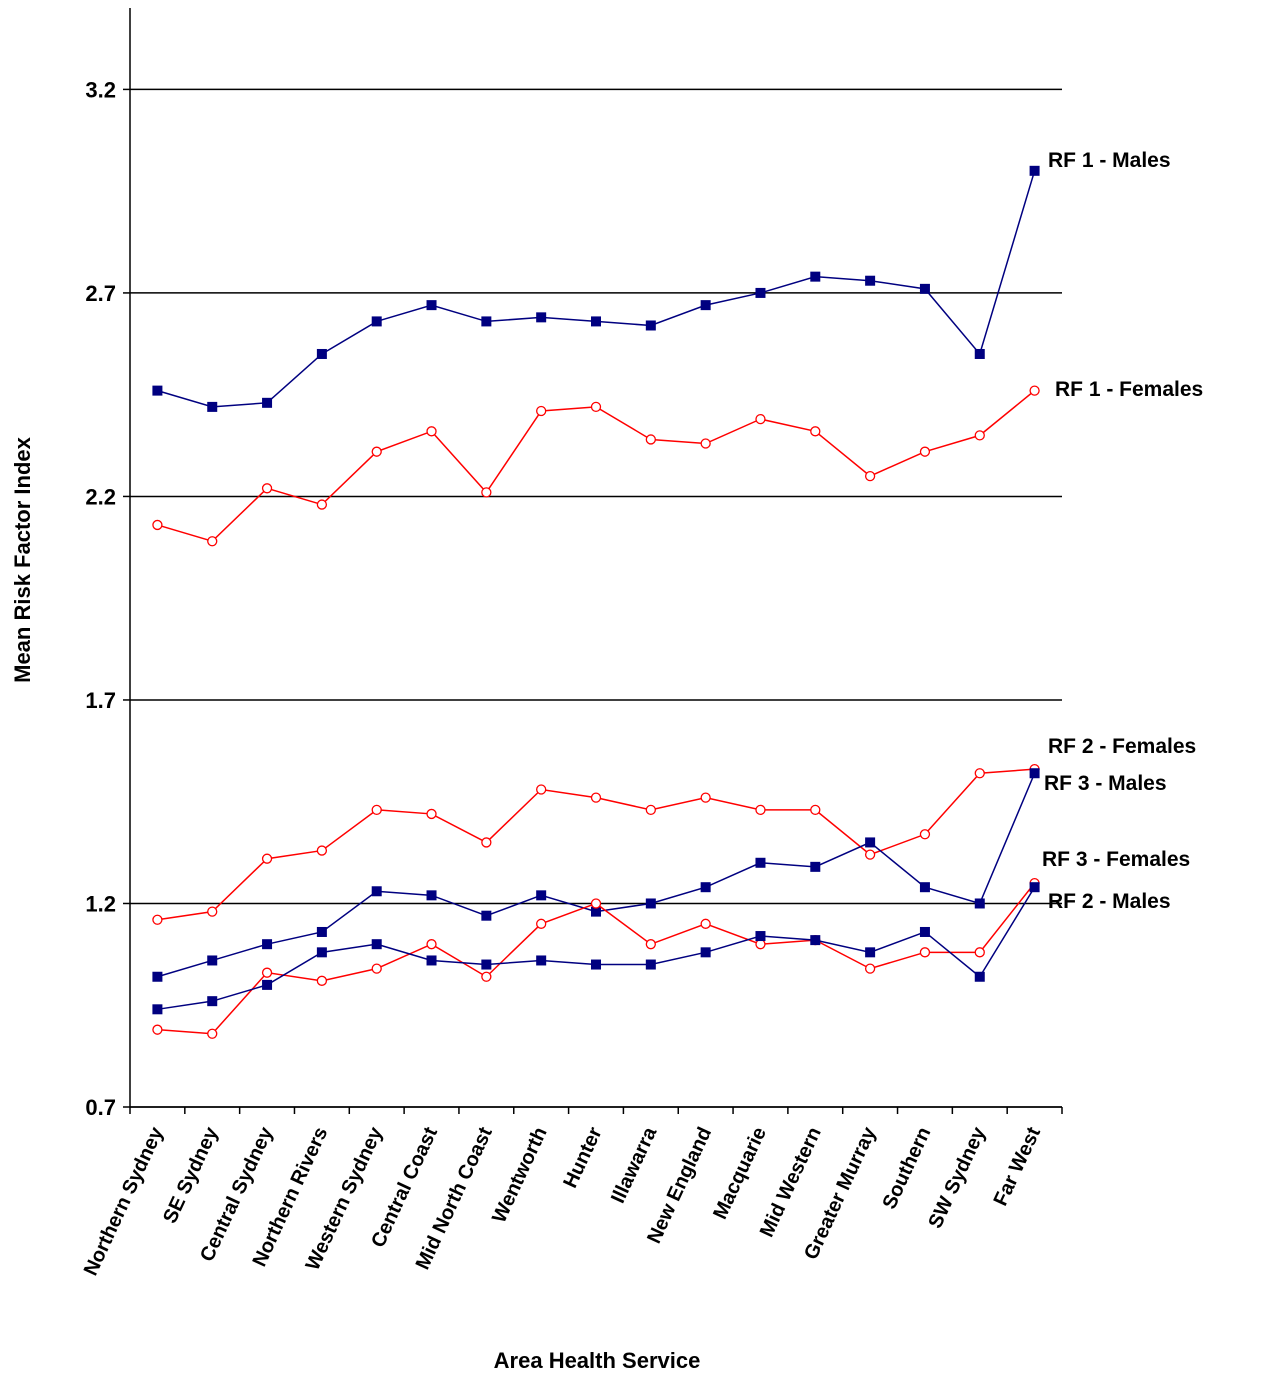 The image size is (1264, 1382). Describe the element at coordinates (1105, 783) in the screenshot. I see `series-label: RF 3 - Males` at that location.